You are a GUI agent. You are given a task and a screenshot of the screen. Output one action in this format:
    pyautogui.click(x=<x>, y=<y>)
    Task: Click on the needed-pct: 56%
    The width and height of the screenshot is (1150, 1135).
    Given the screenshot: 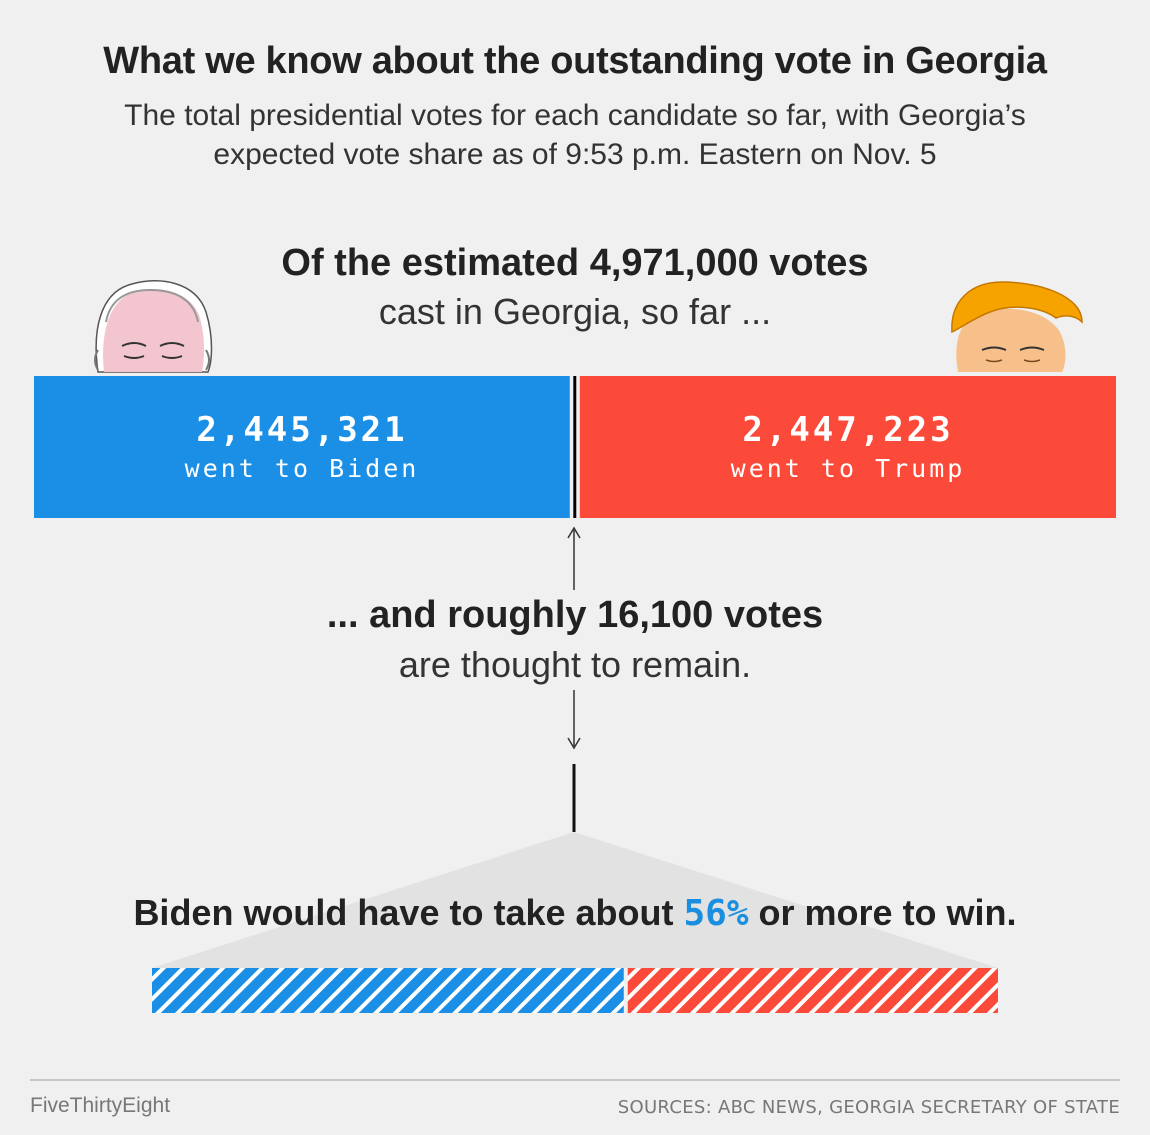 What is the action you would take?
    pyautogui.click(x=716, y=913)
    